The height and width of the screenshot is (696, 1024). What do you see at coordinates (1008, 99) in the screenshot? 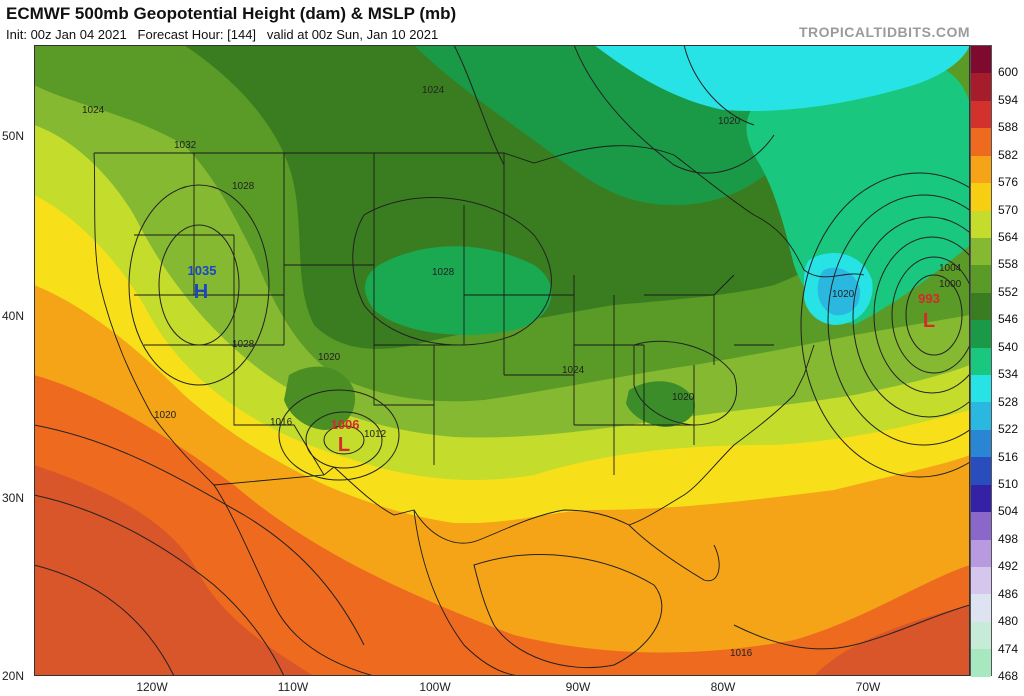
I see `colorbar-label: 594` at bounding box center [1008, 99].